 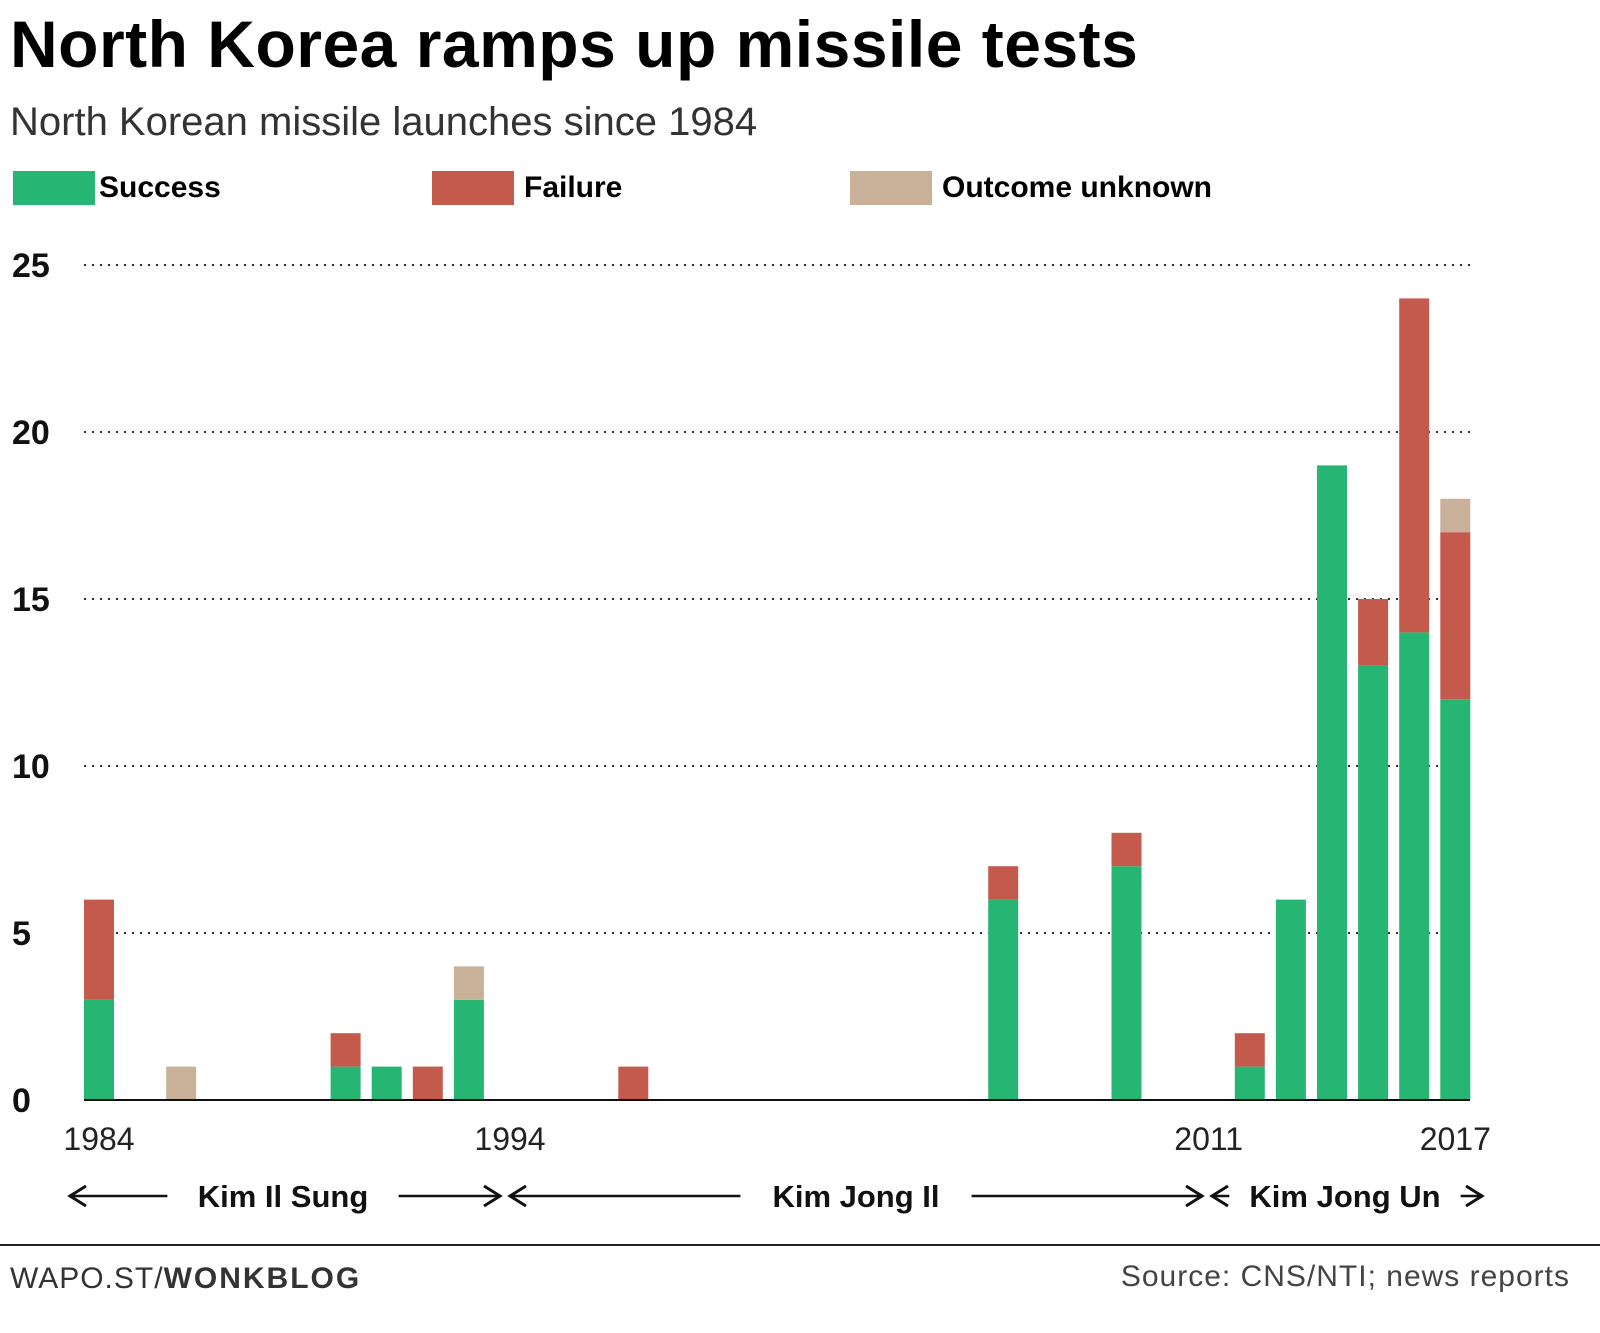 What do you see at coordinates (262, 1278) in the screenshot?
I see `footer-brand: WONKBLOG` at bounding box center [262, 1278].